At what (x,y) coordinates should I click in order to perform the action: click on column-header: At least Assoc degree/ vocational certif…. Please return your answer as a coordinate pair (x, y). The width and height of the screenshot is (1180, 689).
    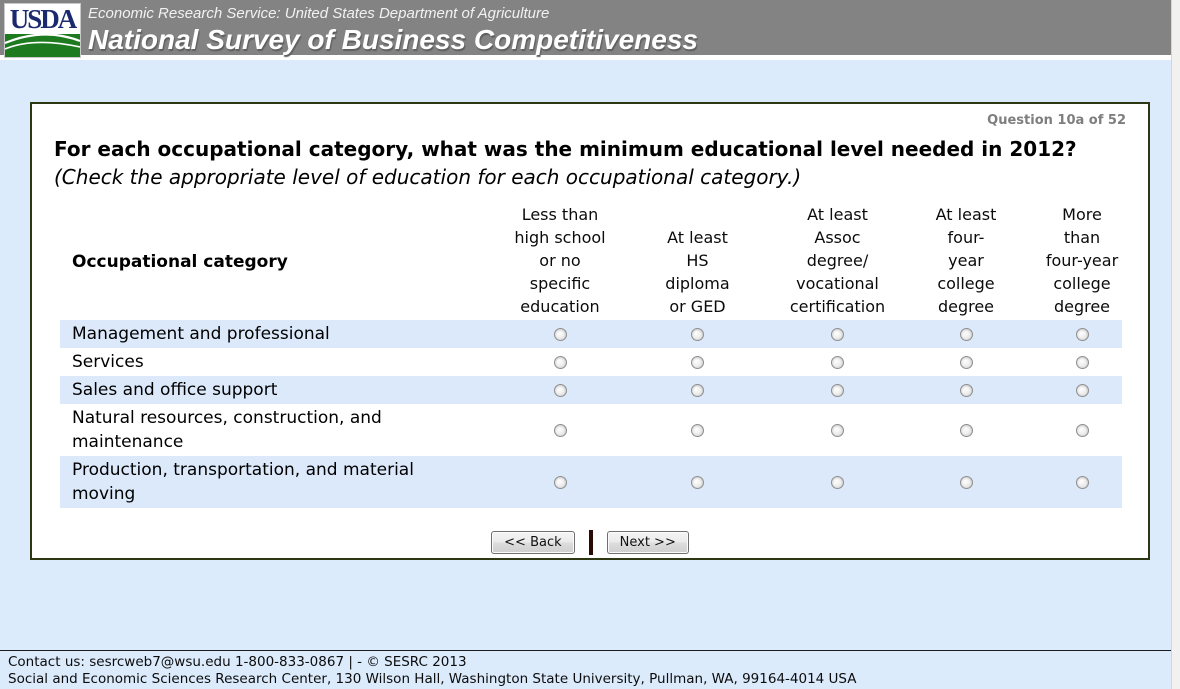
    Looking at the image, I should click on (837, 260).